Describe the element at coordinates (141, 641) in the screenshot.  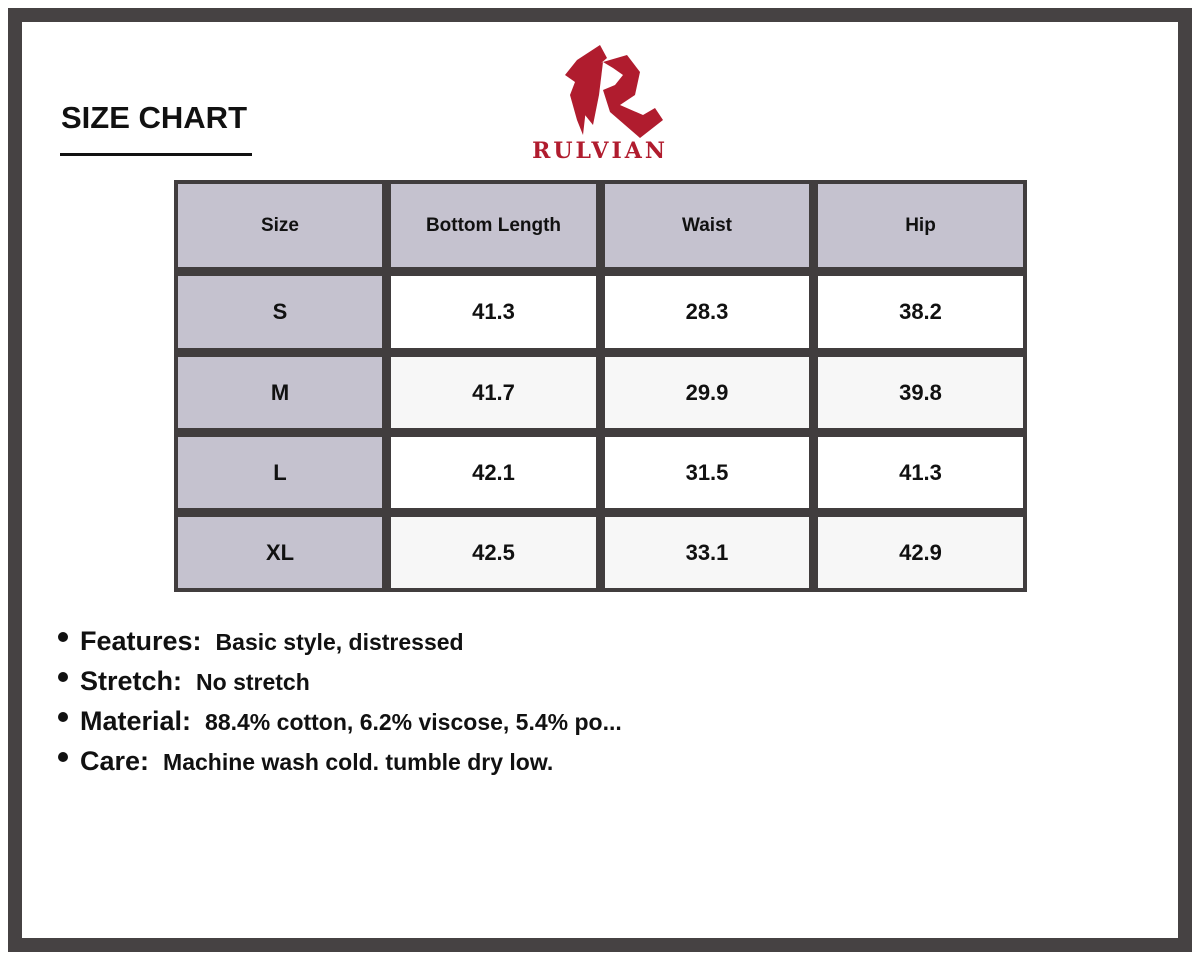
I see `note-label: Features:` at that location.